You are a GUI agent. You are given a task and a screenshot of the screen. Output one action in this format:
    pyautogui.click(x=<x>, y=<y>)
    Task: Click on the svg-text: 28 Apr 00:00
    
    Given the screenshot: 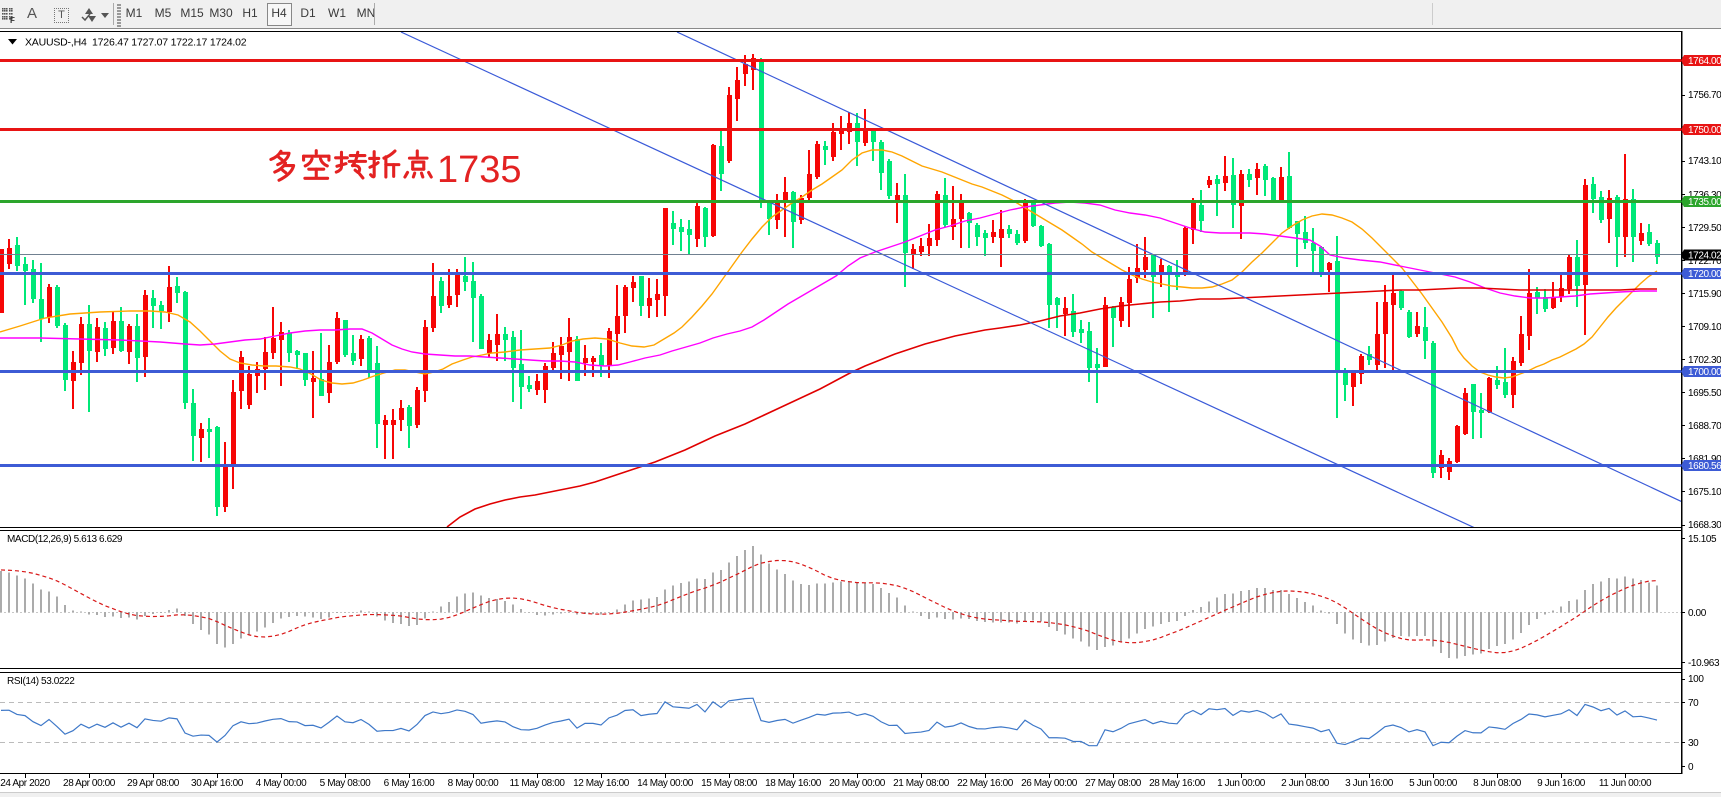 What is the action you would take?
    pyautogui.click(x=89, y=783)
    